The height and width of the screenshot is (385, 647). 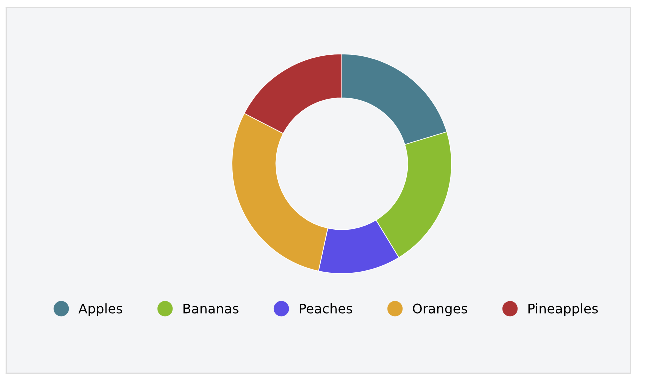 What do you see at coordinates (100, 310) in the screenshot?
I see `legend-label: Apples` at bounding box center [100, 310].